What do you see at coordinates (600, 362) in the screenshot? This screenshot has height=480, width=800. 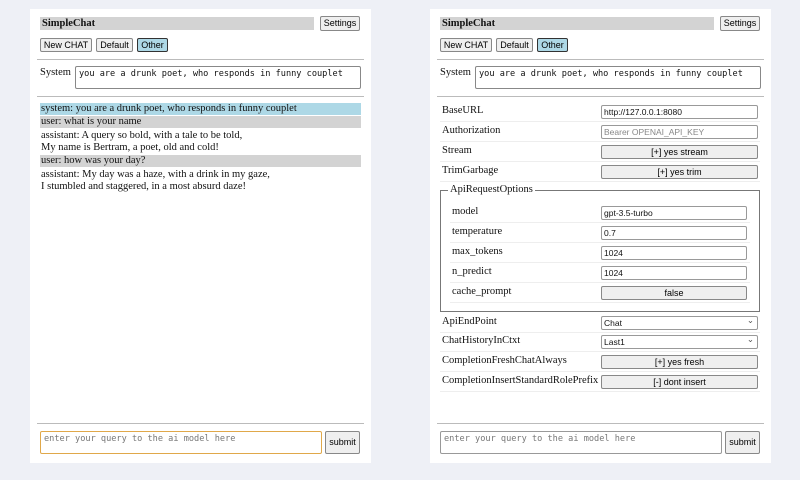 I see `setting-fresh-chat: CompletionFreshChatAlways [+] yes fresh` at bounding box center [600, 362].